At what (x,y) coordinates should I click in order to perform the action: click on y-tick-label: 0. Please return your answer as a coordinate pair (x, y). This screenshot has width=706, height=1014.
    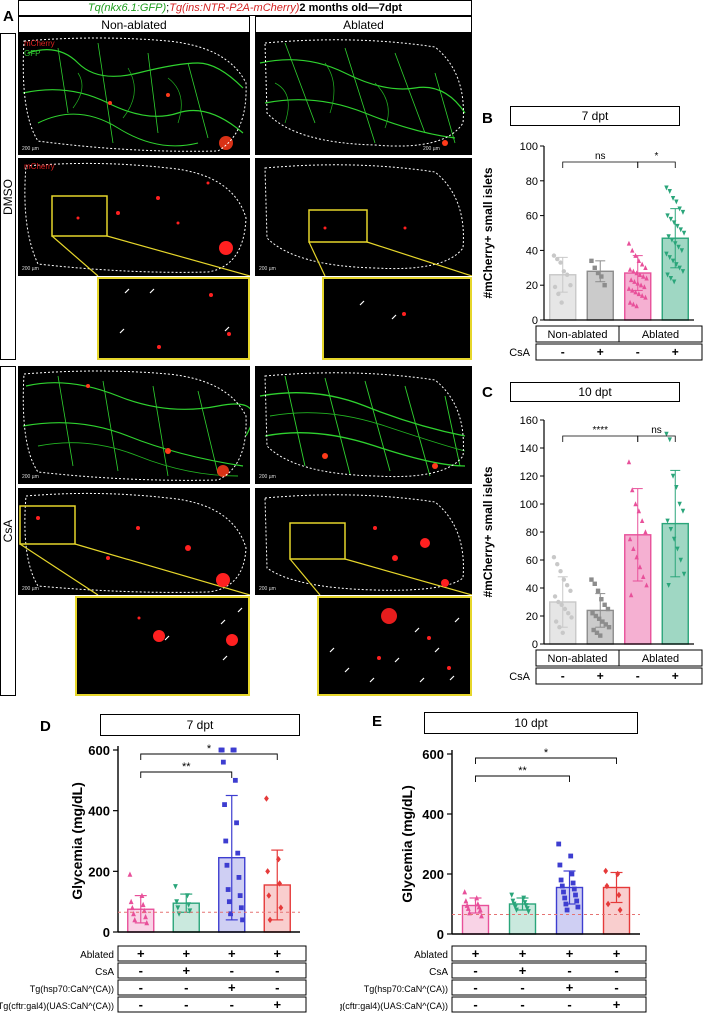
    Looking at the image, I should click on (106, 932).